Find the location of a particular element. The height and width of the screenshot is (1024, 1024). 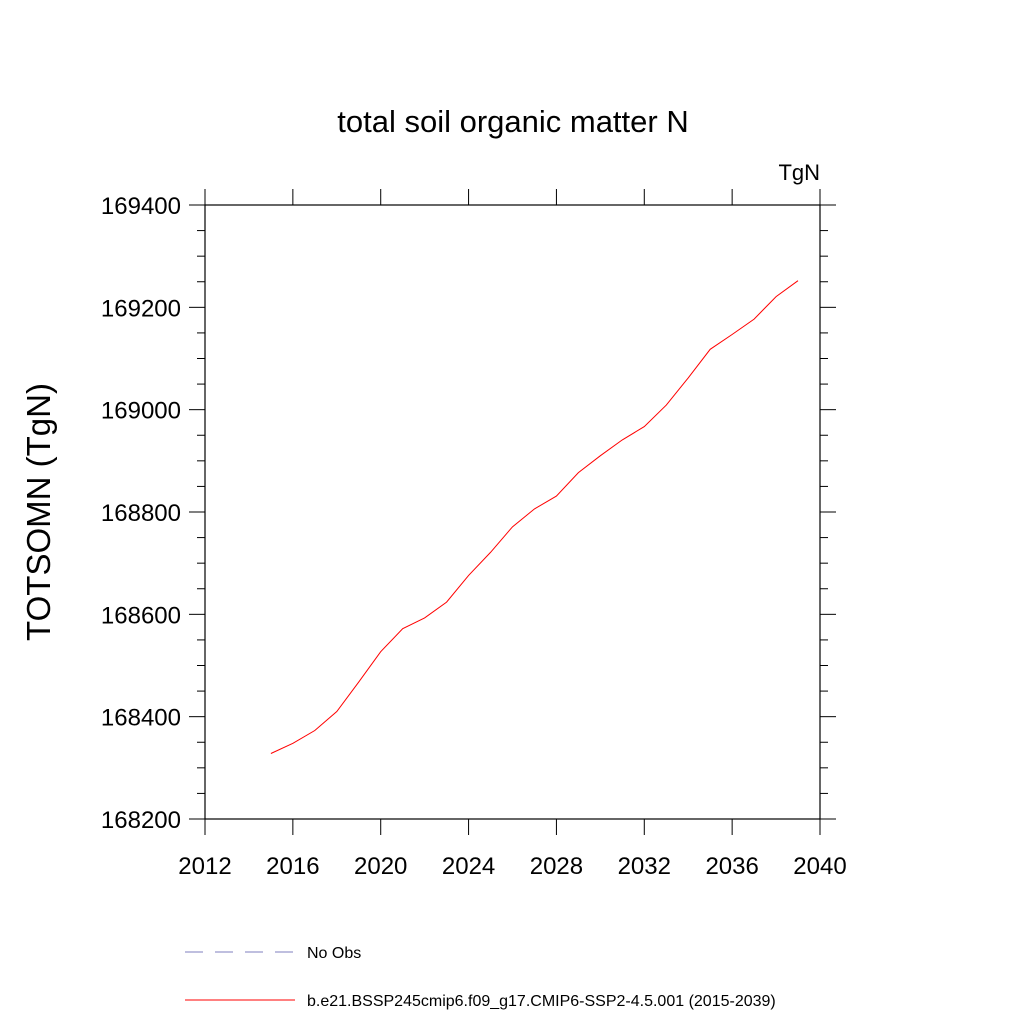

x-tick-label: 2028 is located at coordinates (556, 866).